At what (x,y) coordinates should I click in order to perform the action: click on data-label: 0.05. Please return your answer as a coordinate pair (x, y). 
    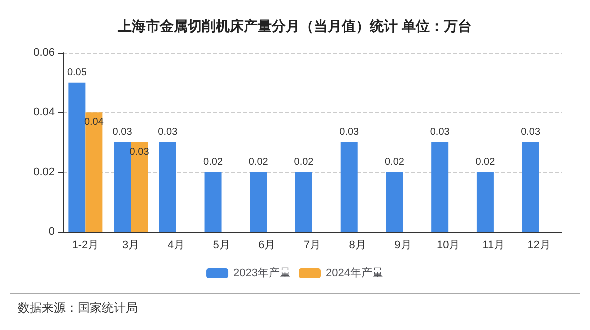
    Looking at the image, I should click on (77, 72).